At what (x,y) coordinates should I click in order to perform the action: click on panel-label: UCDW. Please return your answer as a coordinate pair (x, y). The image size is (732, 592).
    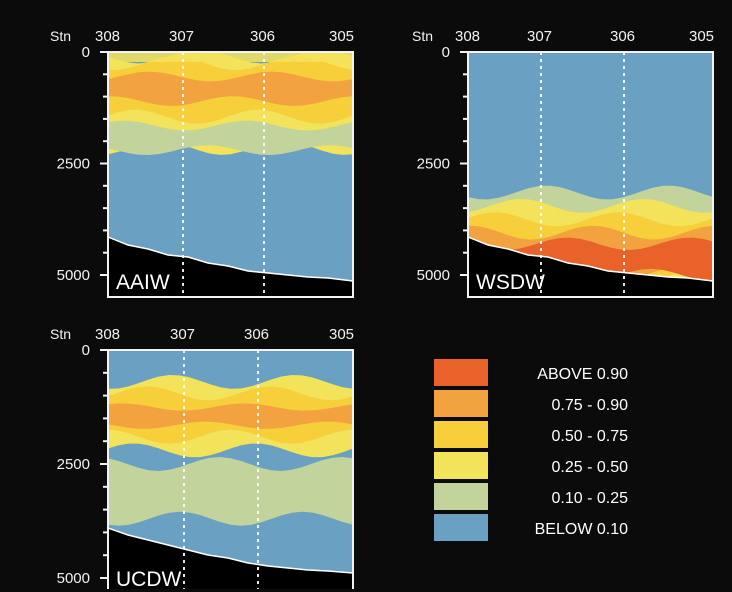
    Looking at the image, I should click on (148, 579).